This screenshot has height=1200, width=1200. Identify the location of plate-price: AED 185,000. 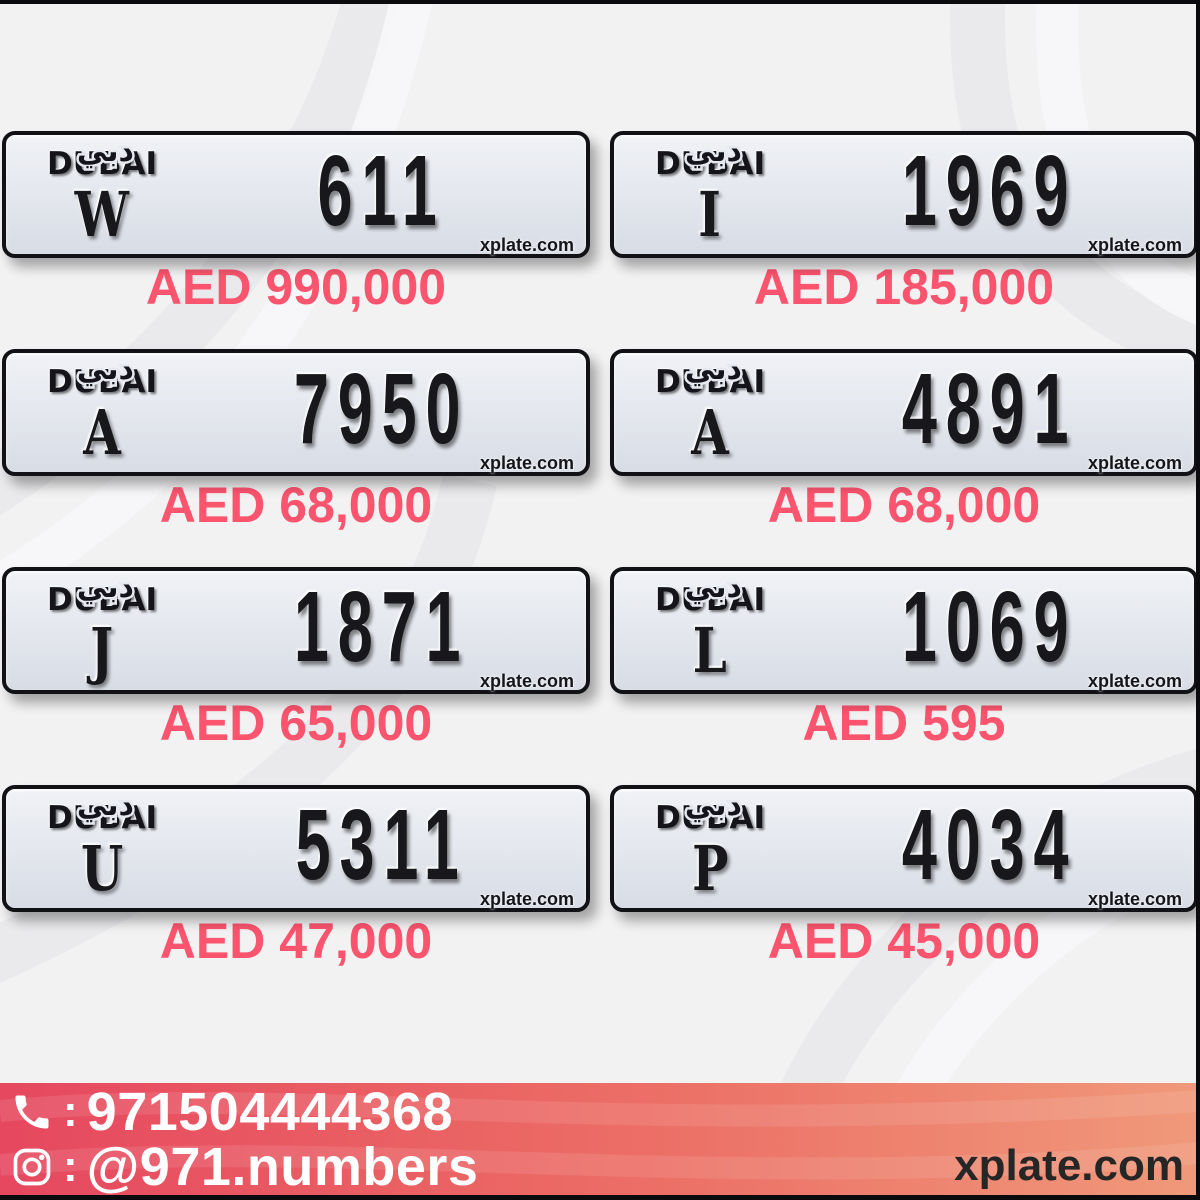
(904, 287).